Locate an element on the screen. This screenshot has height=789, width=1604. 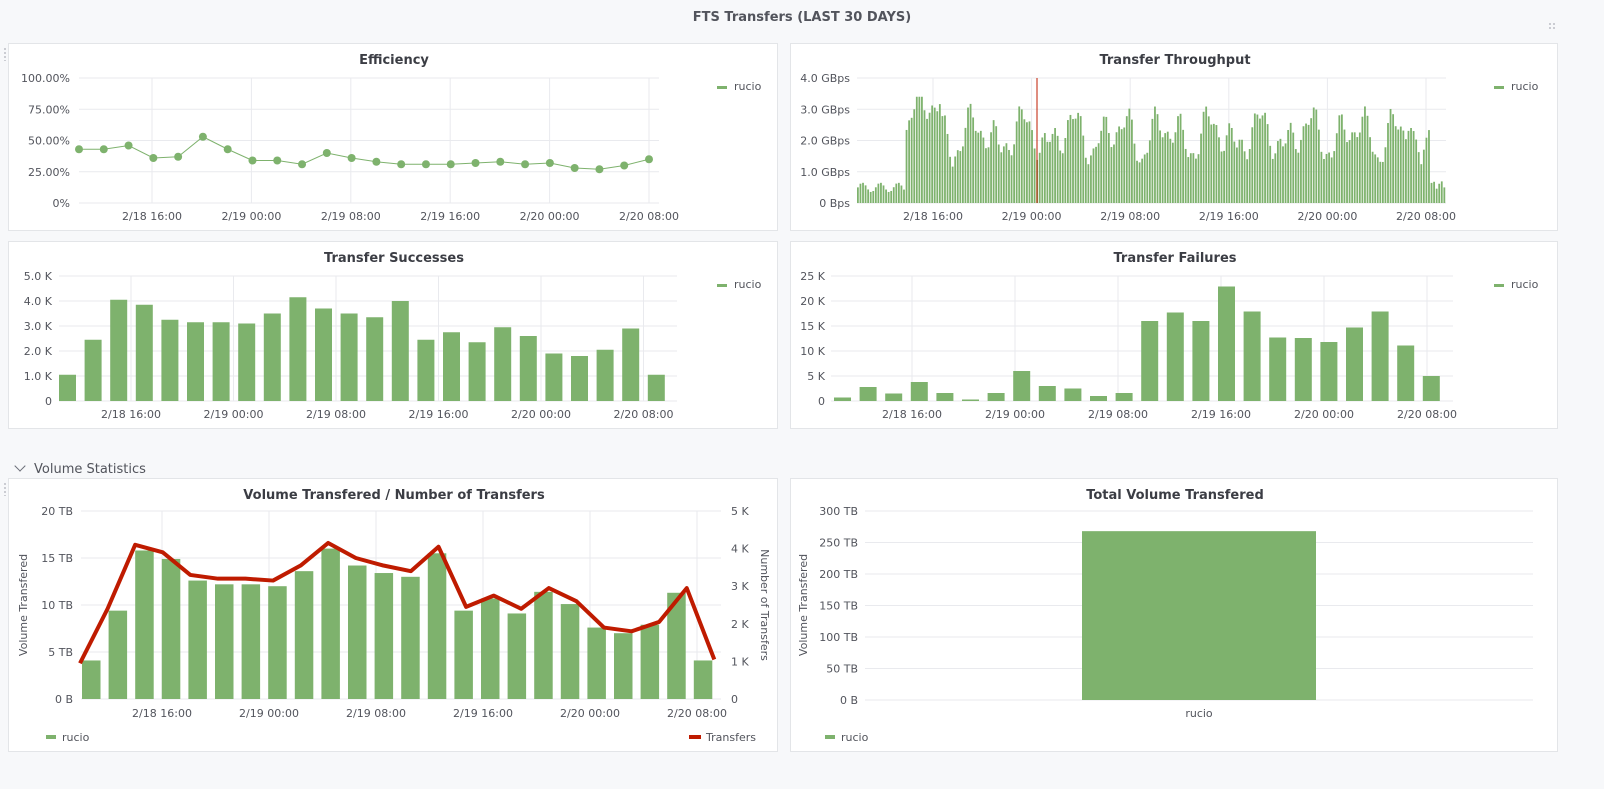
y-tick-label: 250 TB is located at coordinates (838, 543).